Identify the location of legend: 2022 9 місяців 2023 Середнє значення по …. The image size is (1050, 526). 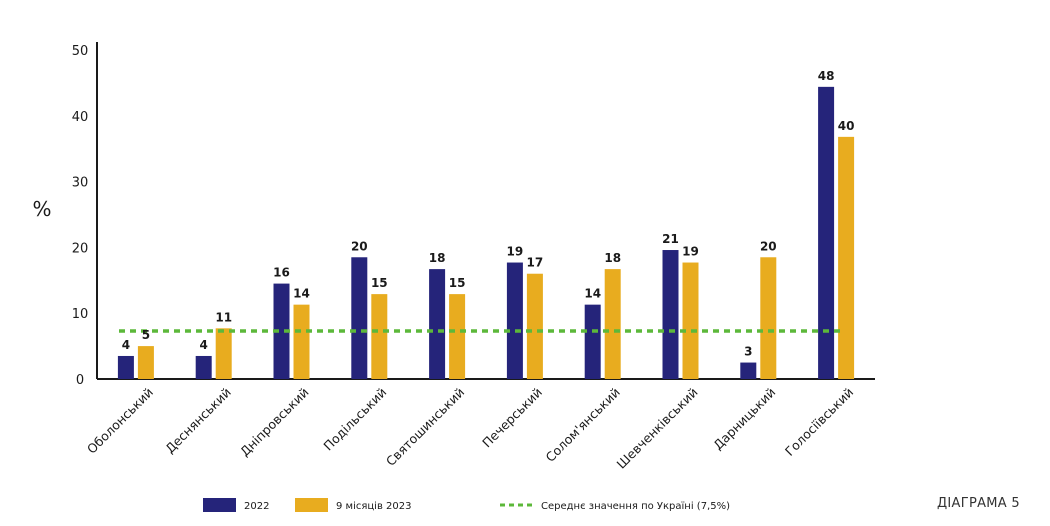
(466, 505).